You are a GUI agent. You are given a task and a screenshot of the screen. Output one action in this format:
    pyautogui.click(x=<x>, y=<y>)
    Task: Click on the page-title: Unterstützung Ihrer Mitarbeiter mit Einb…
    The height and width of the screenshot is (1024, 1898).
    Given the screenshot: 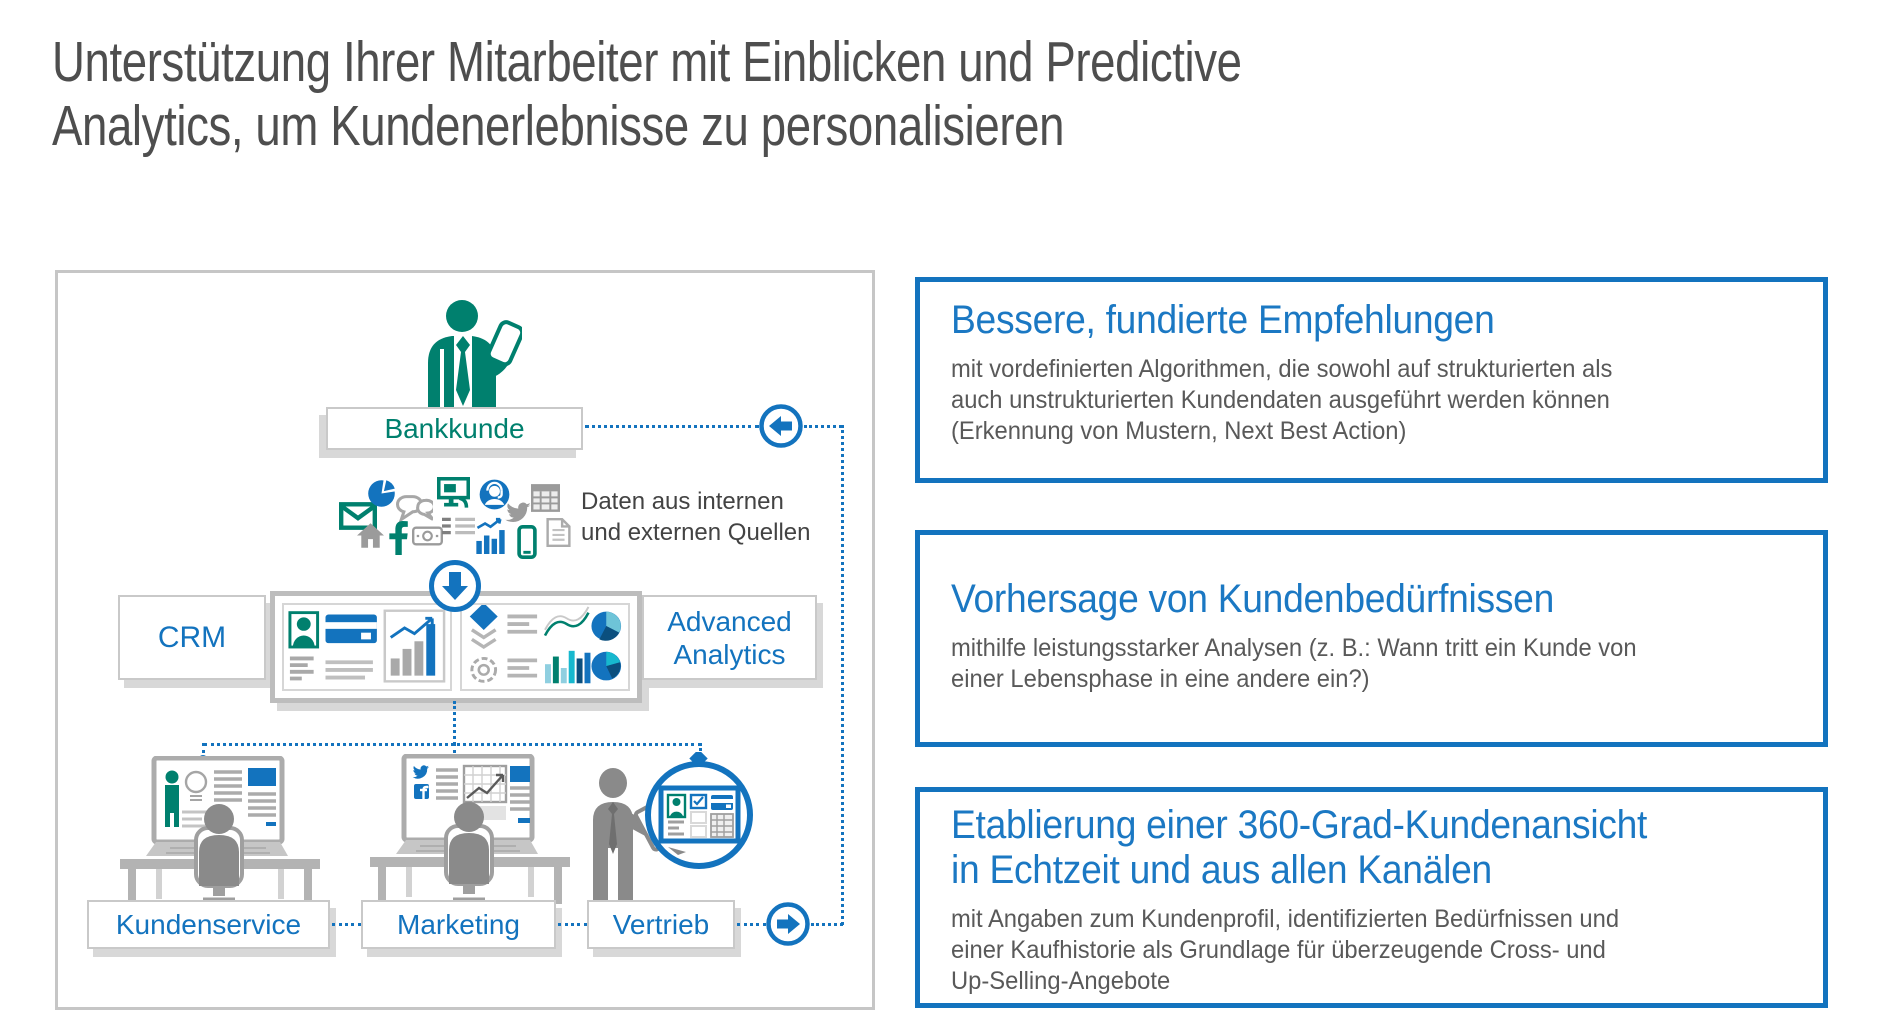 What is the action you would take?
    pyautogui.click(x=647, y=94)
    